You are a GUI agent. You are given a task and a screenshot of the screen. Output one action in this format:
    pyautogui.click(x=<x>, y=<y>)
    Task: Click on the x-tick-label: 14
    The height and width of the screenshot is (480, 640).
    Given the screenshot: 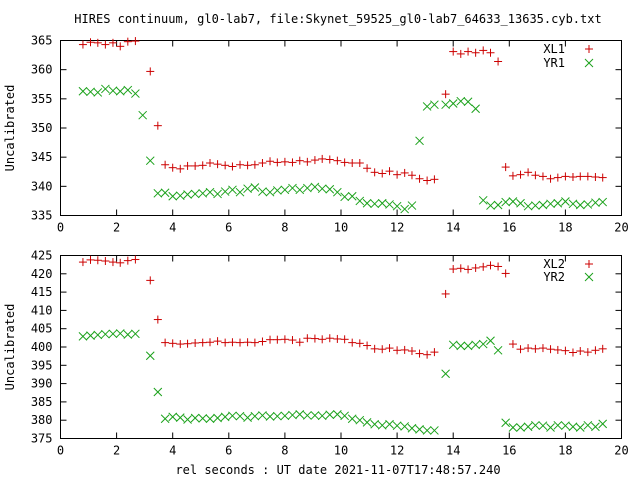 What is the action you would take?
    pyautogui.click(x=453, y=451)
    